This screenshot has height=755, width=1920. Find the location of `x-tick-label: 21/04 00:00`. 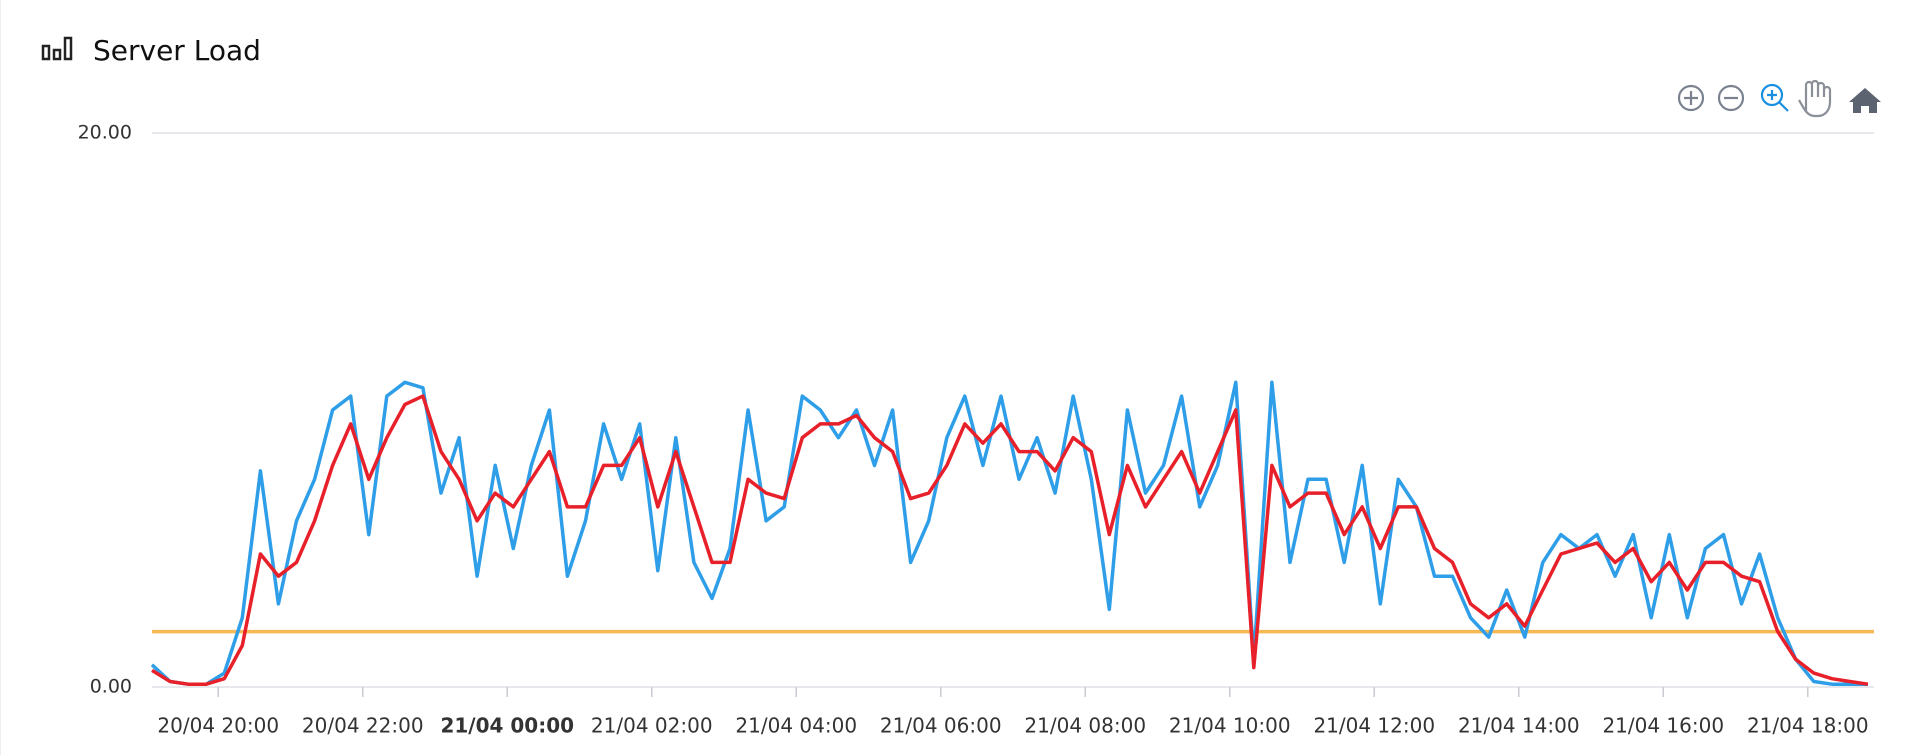

x-tick-label: 21/04 00:00 is located at coordinates (507, 726).